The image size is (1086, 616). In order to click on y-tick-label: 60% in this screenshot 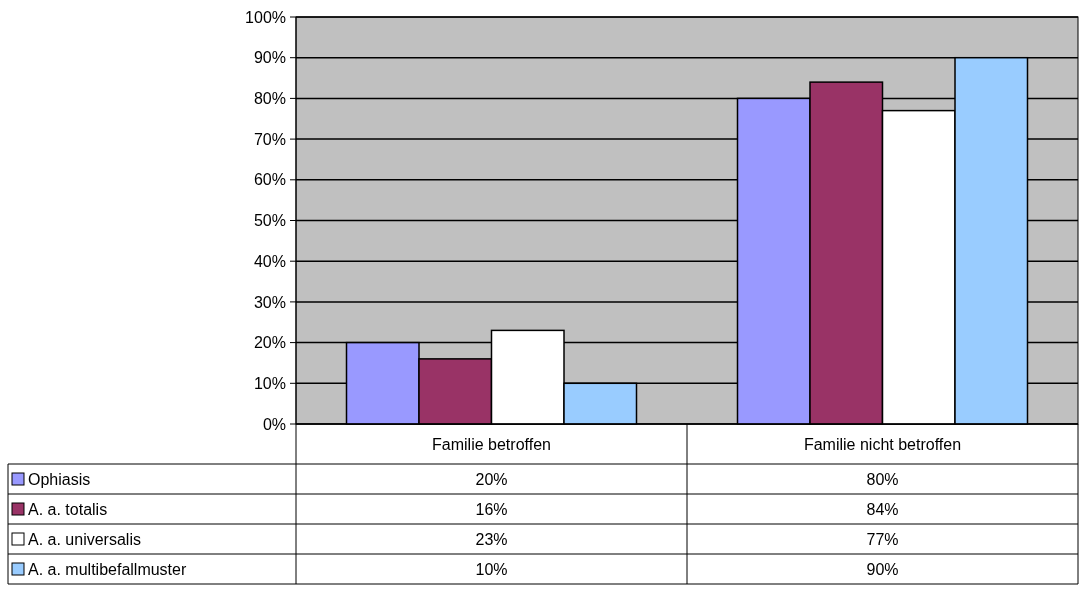, I will do `click(269, 180)`.